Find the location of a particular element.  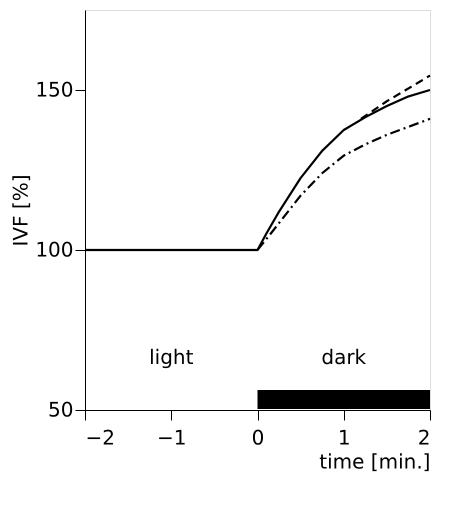

x-tick-label: −2 is located at coordinates (100, 438).